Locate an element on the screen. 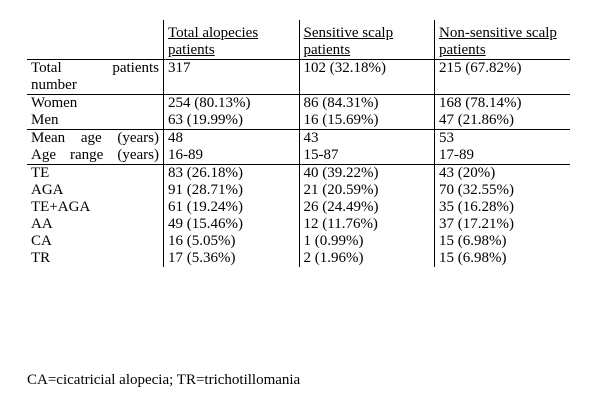 Image resolution: width=591 pixels, height=401 pixels. value-cell: 70 (32.55%) is located at coordinates (502, 190).